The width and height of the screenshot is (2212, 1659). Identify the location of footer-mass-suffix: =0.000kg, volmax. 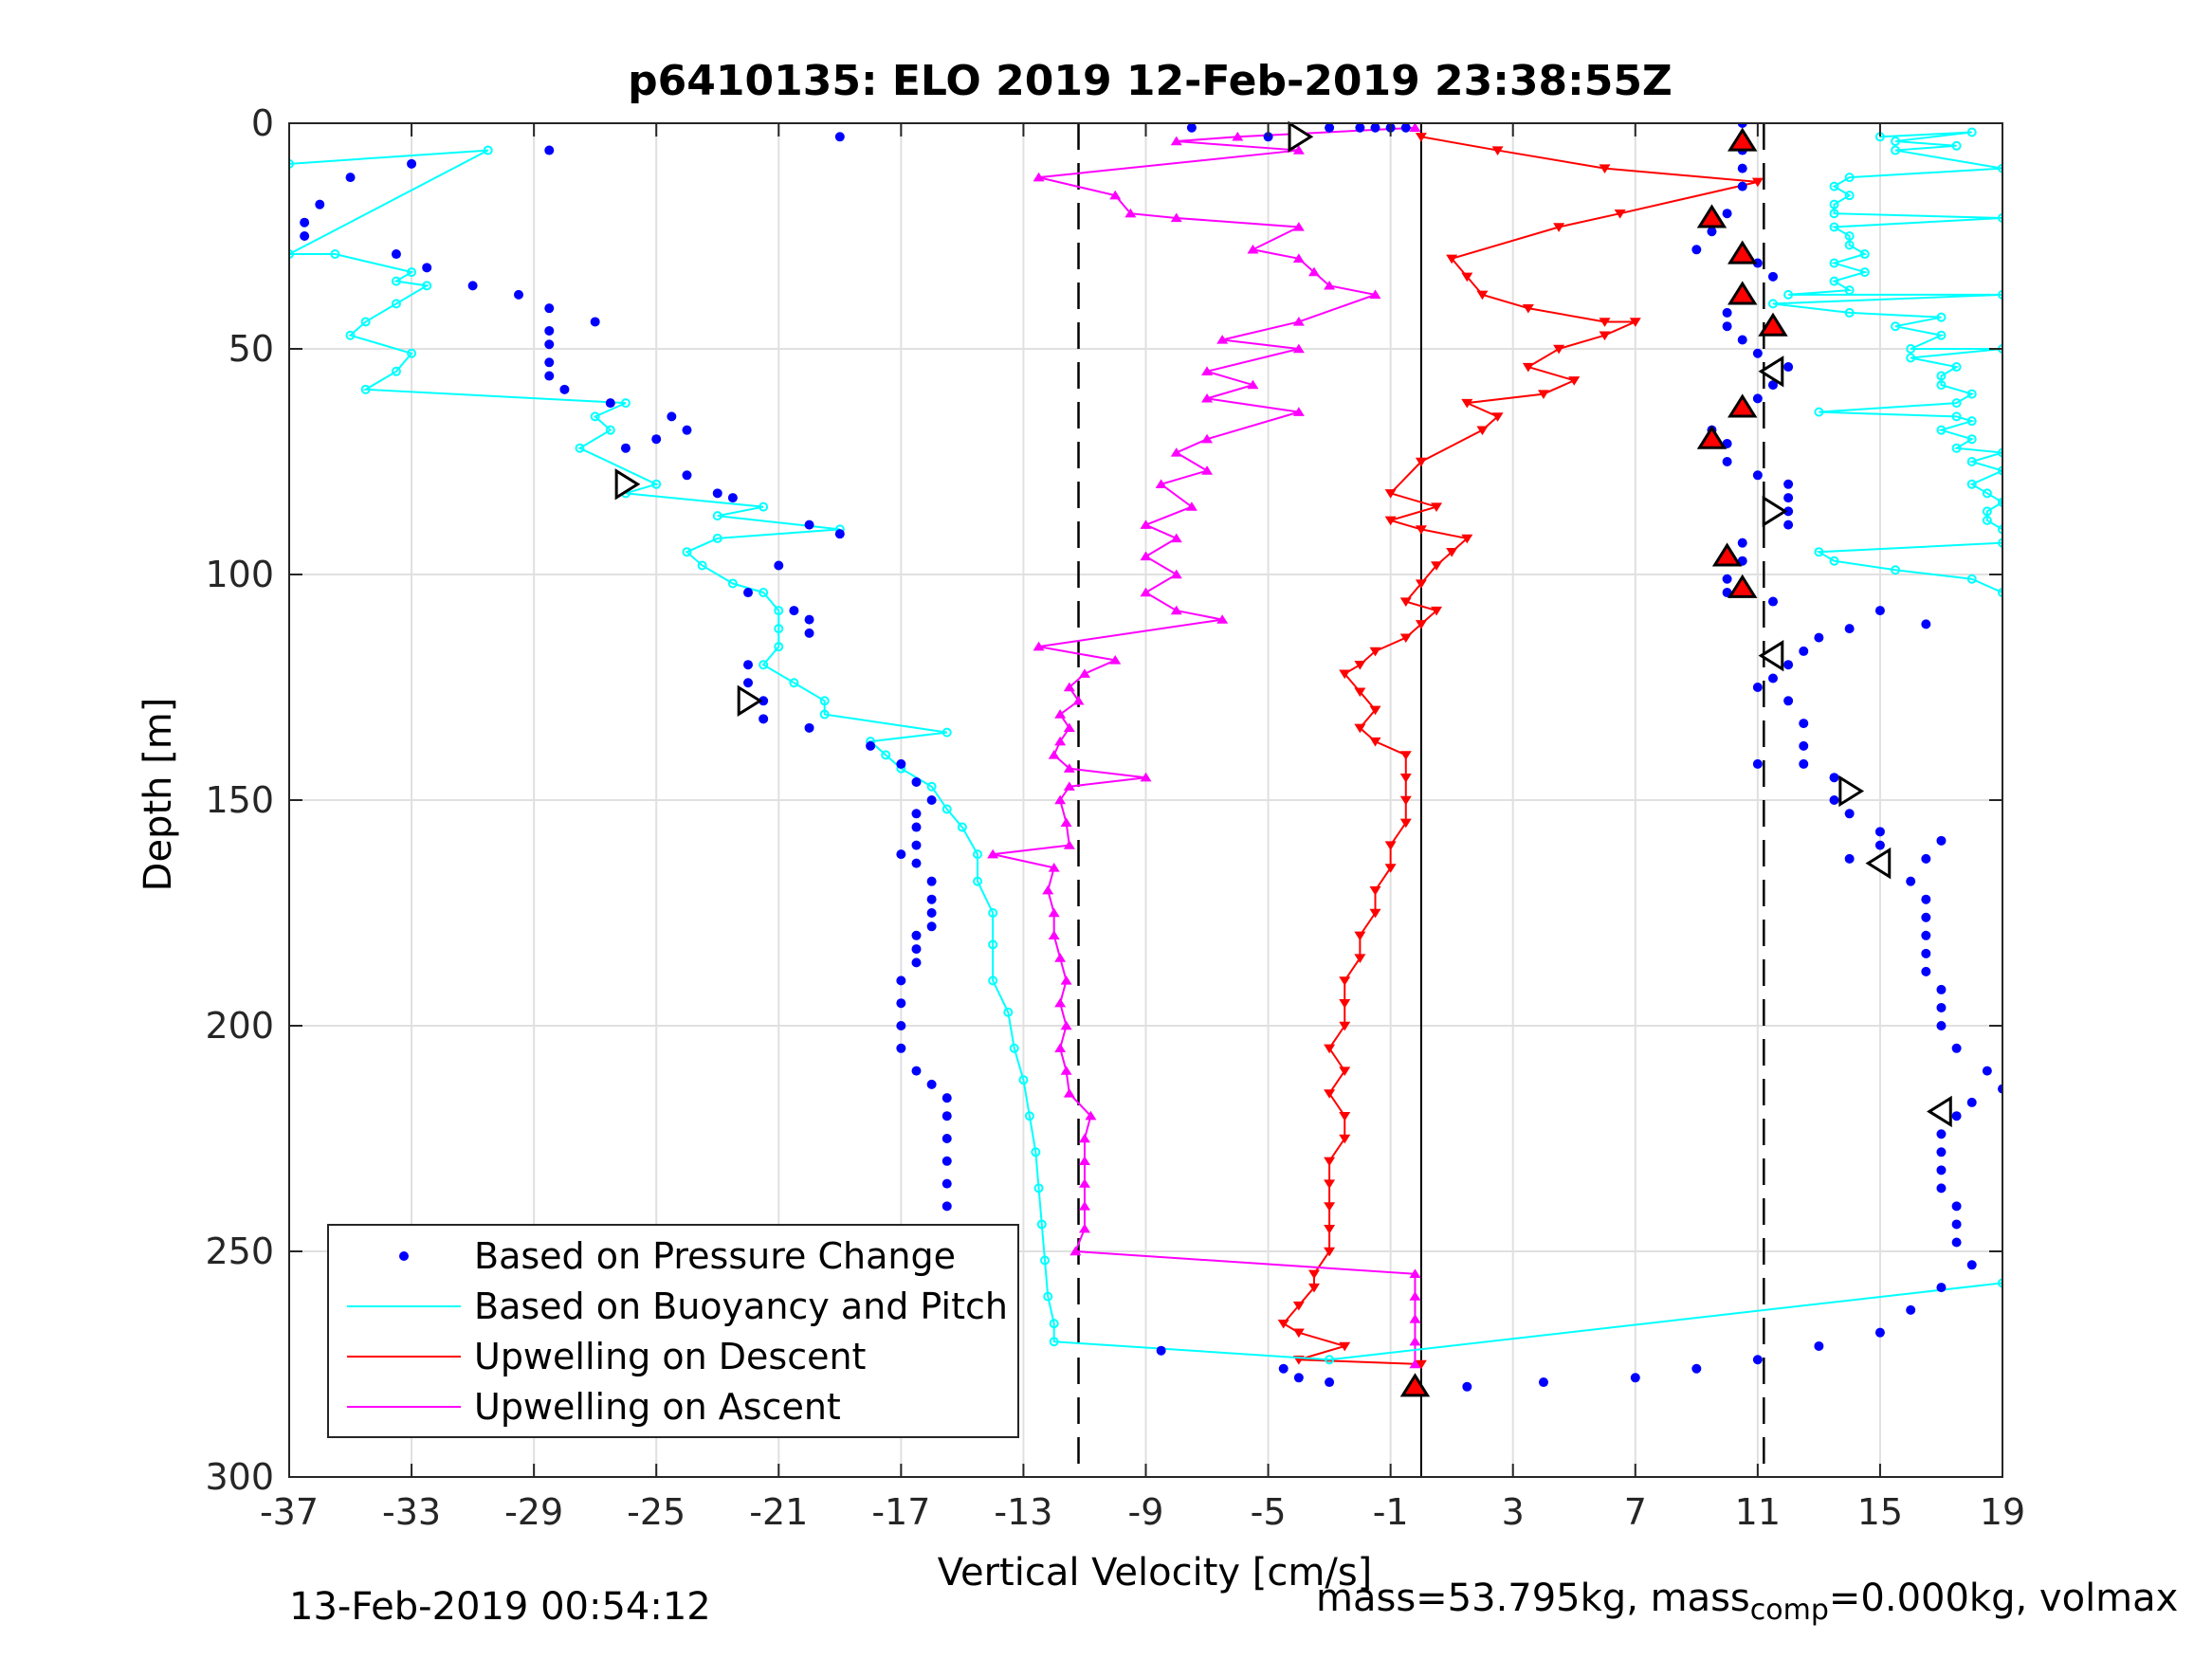
(2003, 1598).